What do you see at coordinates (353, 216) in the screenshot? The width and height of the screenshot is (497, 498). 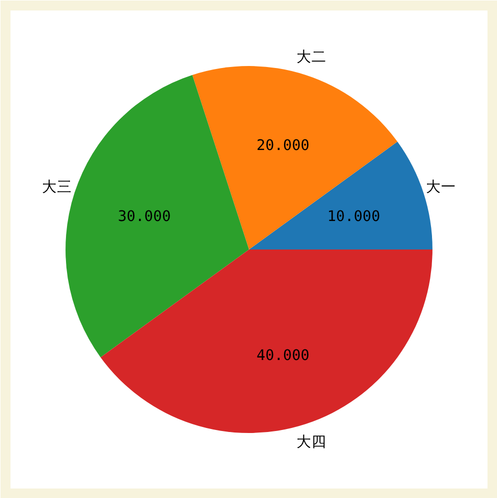 I see `data-label: 10.000` at bounding box center [353, 216].